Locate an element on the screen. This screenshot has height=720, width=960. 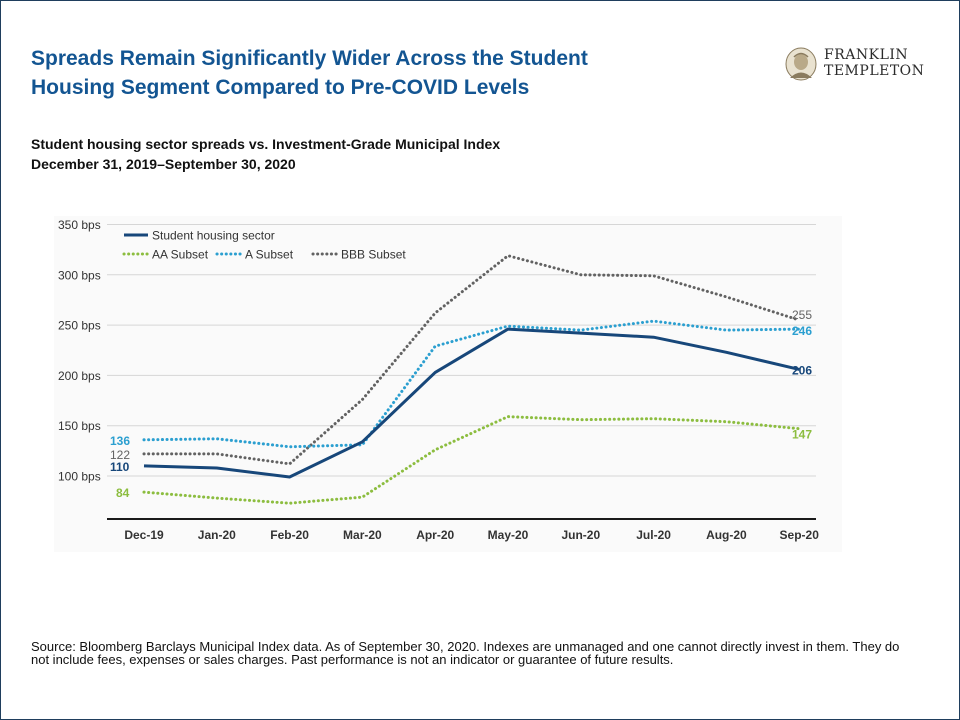
franklin-templeton-logo: FRANKLIN TEMPLETON is located at coordinates (864, 64).